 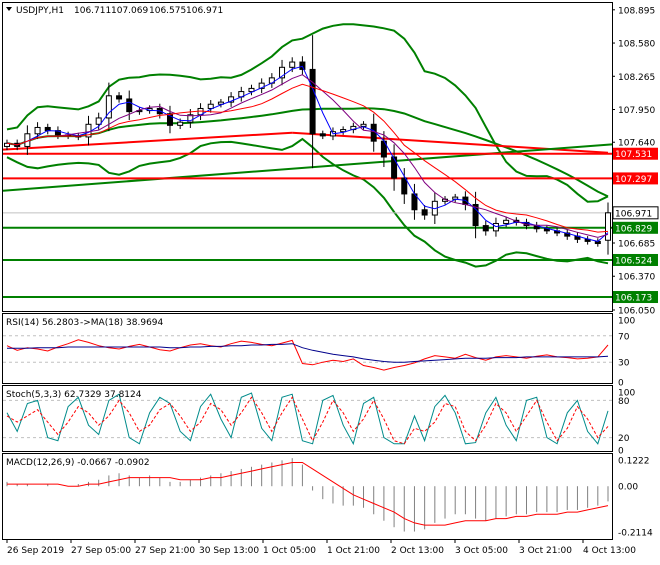 I want to click on level-label: 106.524, so click(x=633, y=261).